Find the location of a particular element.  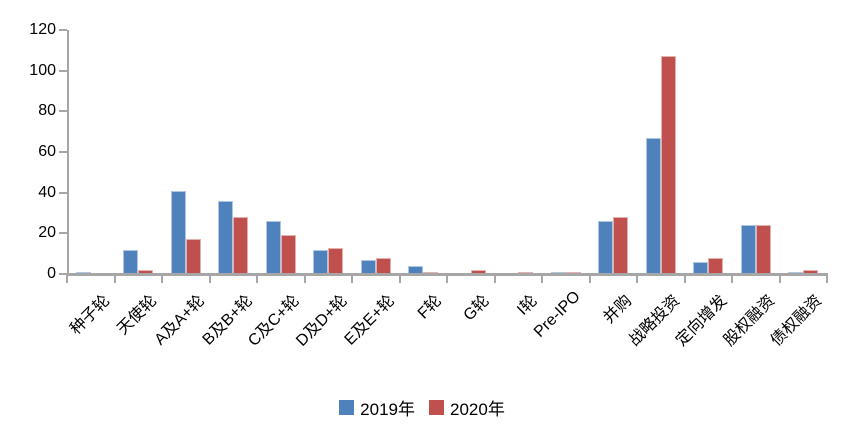

x-tick-label: 股权融资 is located at coordinates (749, 321).